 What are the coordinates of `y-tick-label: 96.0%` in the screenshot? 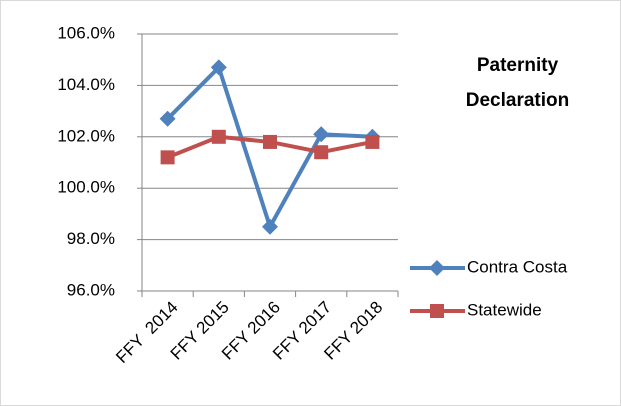 It's located at (91, 289).